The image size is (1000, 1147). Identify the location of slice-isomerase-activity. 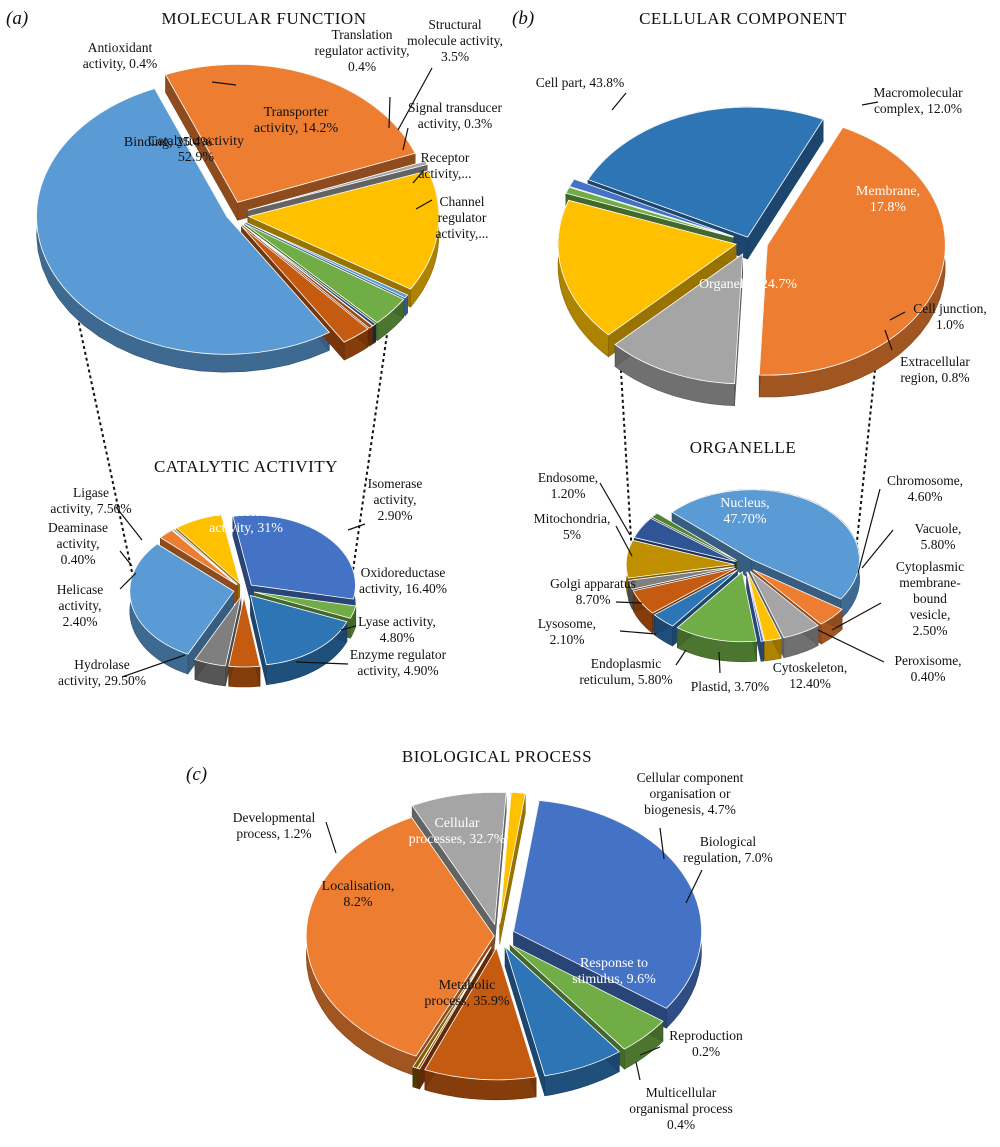
(305, 605).